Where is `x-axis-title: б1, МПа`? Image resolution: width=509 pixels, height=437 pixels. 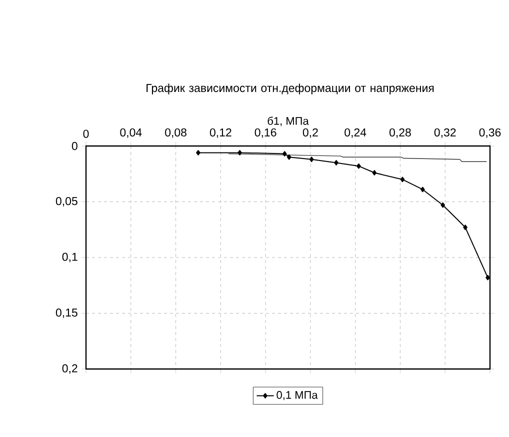 x-axis-title: б1, МПа is located at coordinates (288, 121).